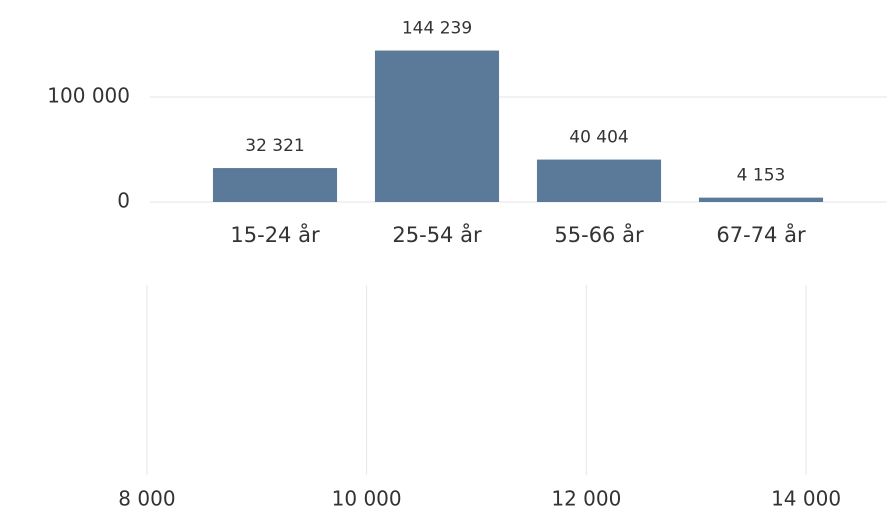  What do you see at coordinates (599, 234) in the screenshot?
I see `x-tick-label: 55-66 år` at bounding box center [599, 234].